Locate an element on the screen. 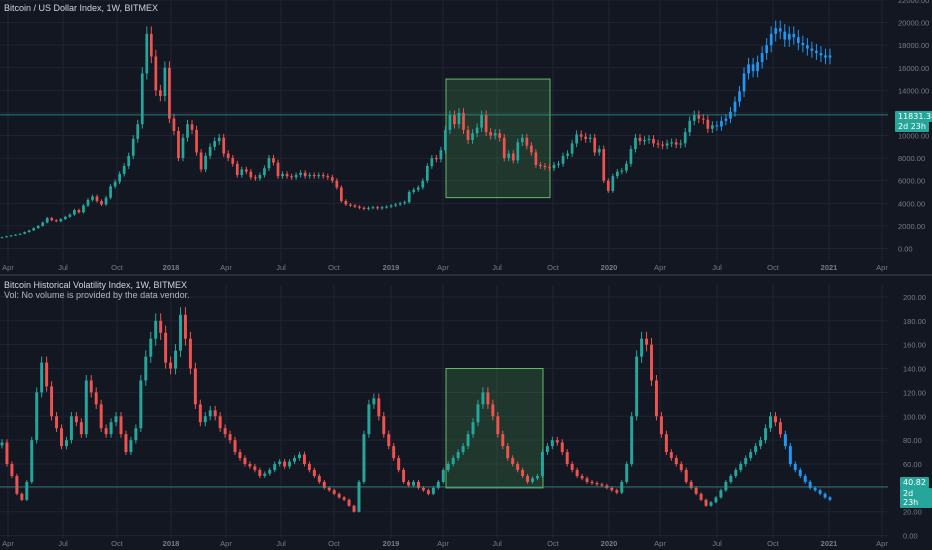 The height and width of the screenshot is (550, 932). volatility-x-tick-label: 2018 is located at coordinates (171, 543).